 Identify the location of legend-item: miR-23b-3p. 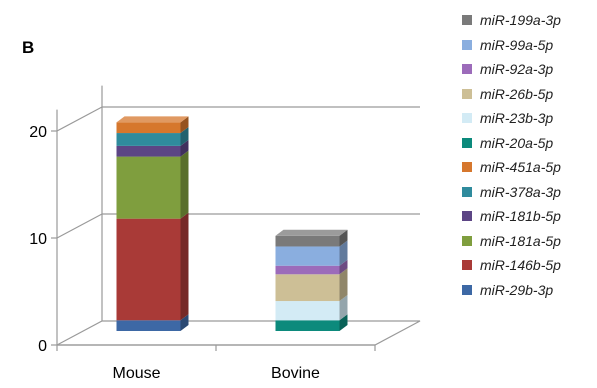
(529, 118).